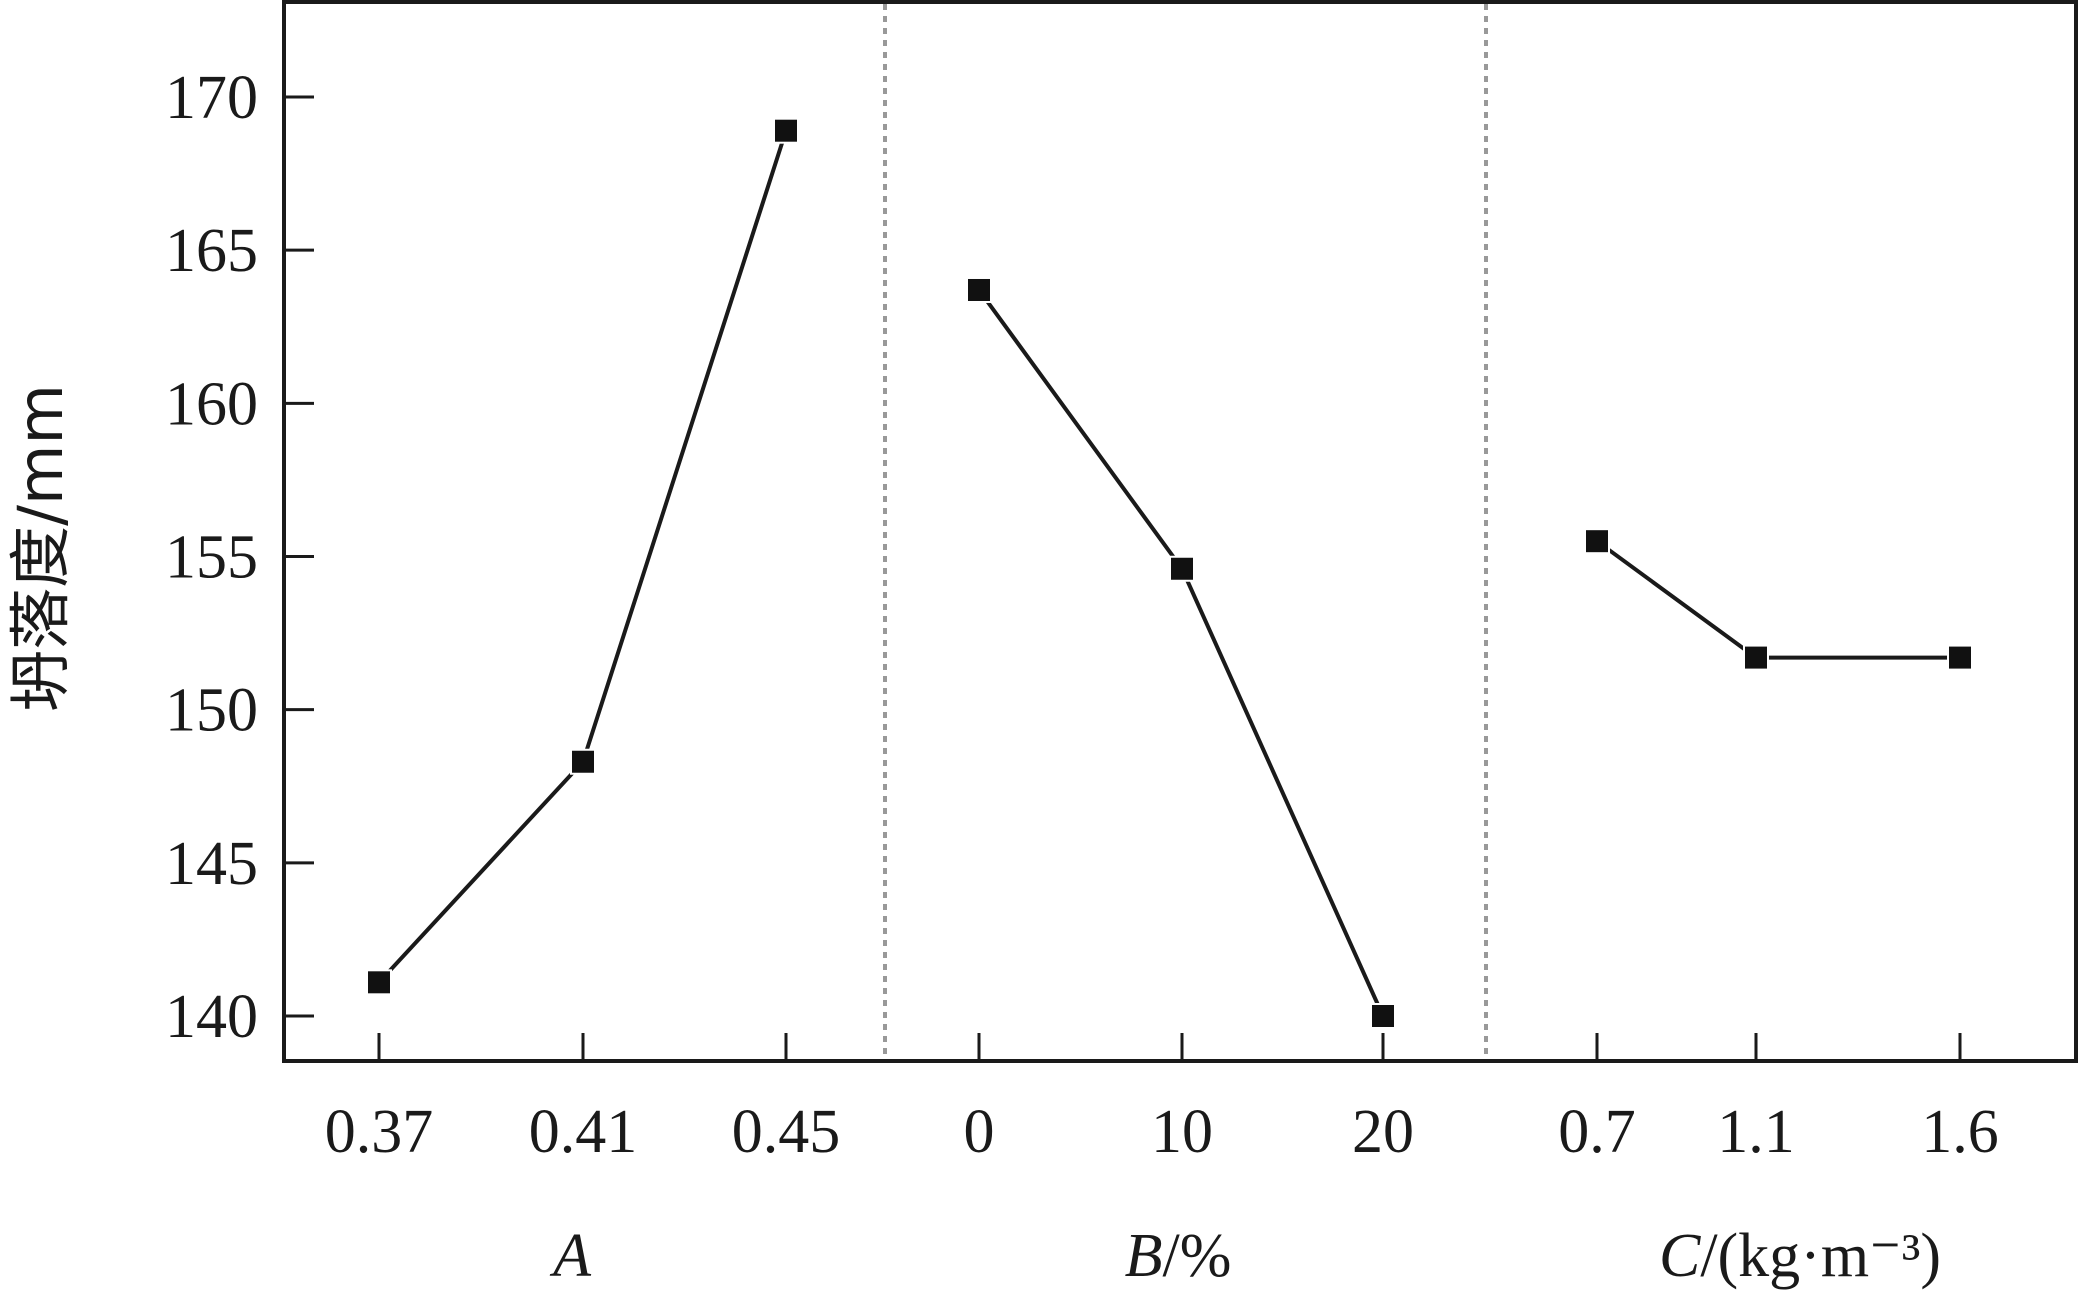  Describe the element at coordinates (211, 864) in the screenshot. I see `y-tick-label: 145` at that location.